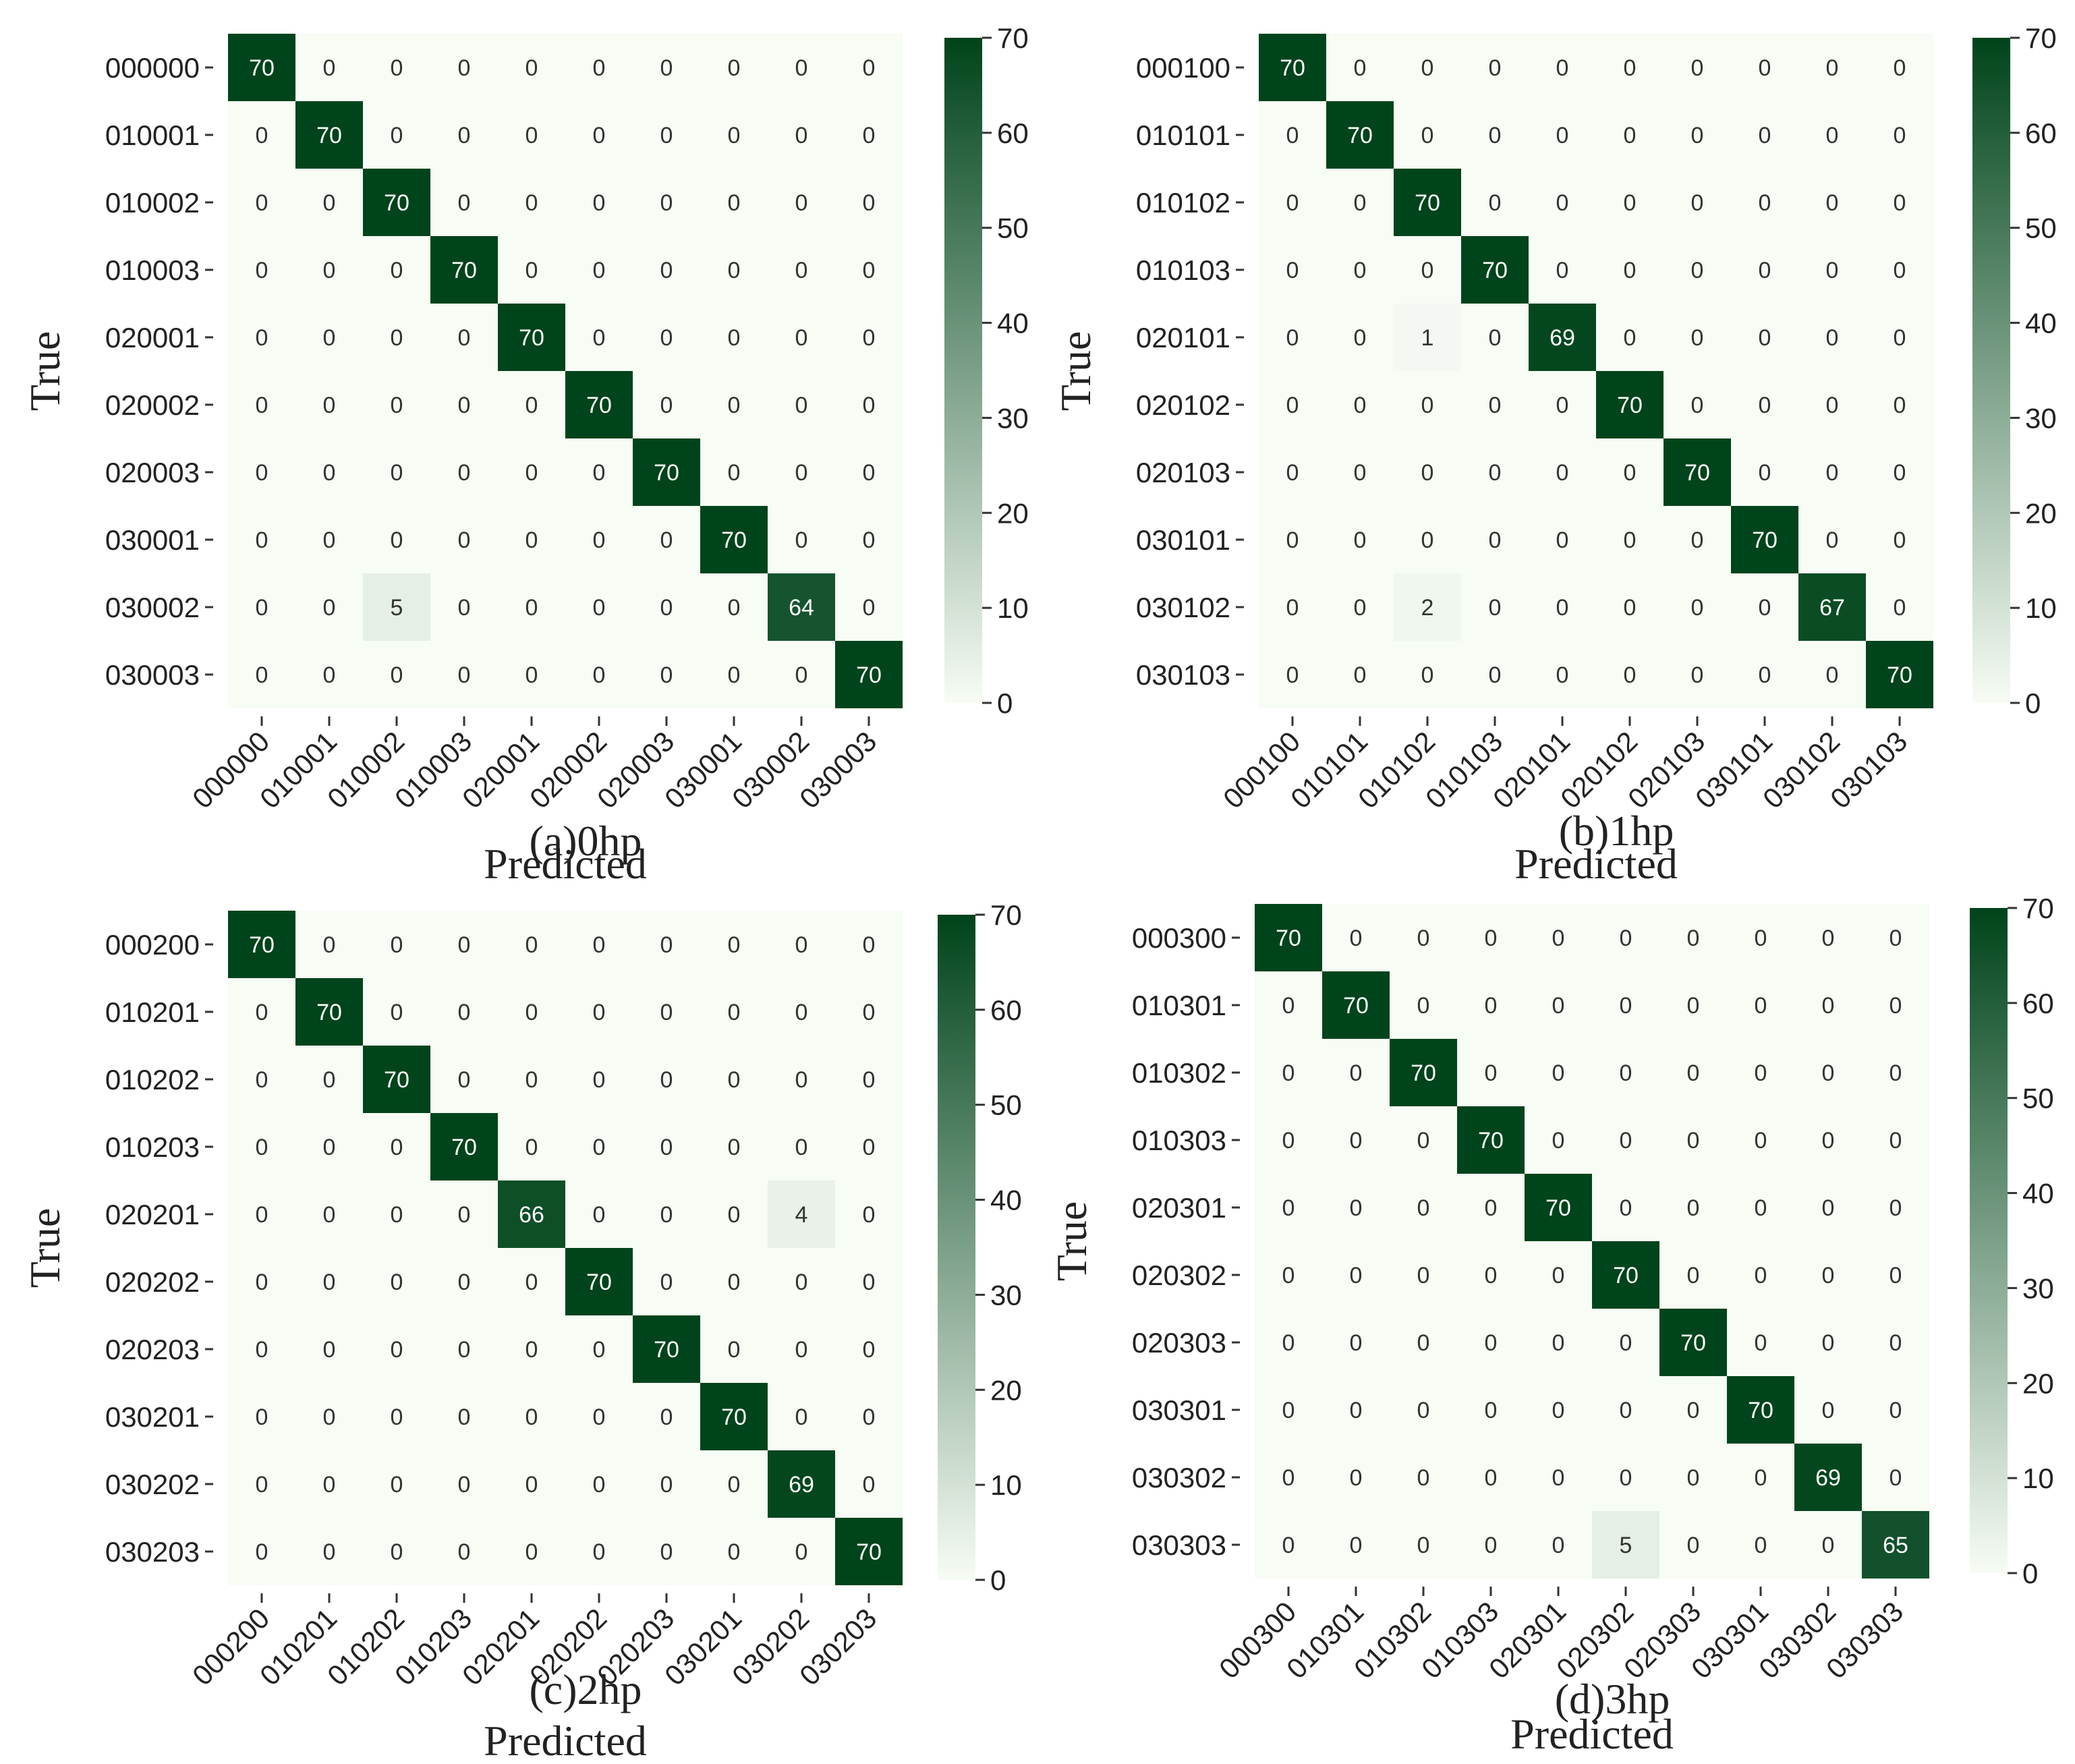 This screenshot has height=1764, width=2075. I want to click on colorbar-tick-label: 10, so click(2038, 1478).